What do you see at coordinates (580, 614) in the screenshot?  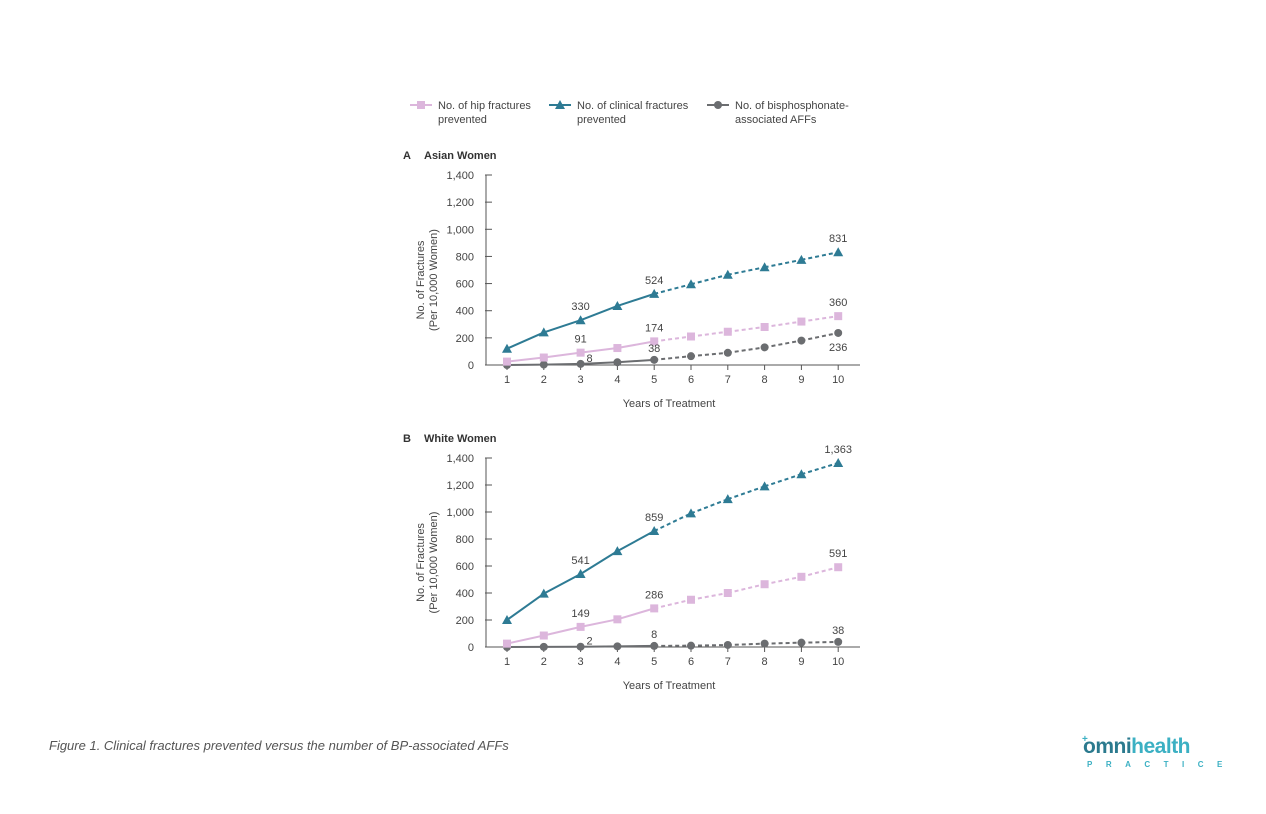 I see `data-label: 149` at bounding box center [580, 614].